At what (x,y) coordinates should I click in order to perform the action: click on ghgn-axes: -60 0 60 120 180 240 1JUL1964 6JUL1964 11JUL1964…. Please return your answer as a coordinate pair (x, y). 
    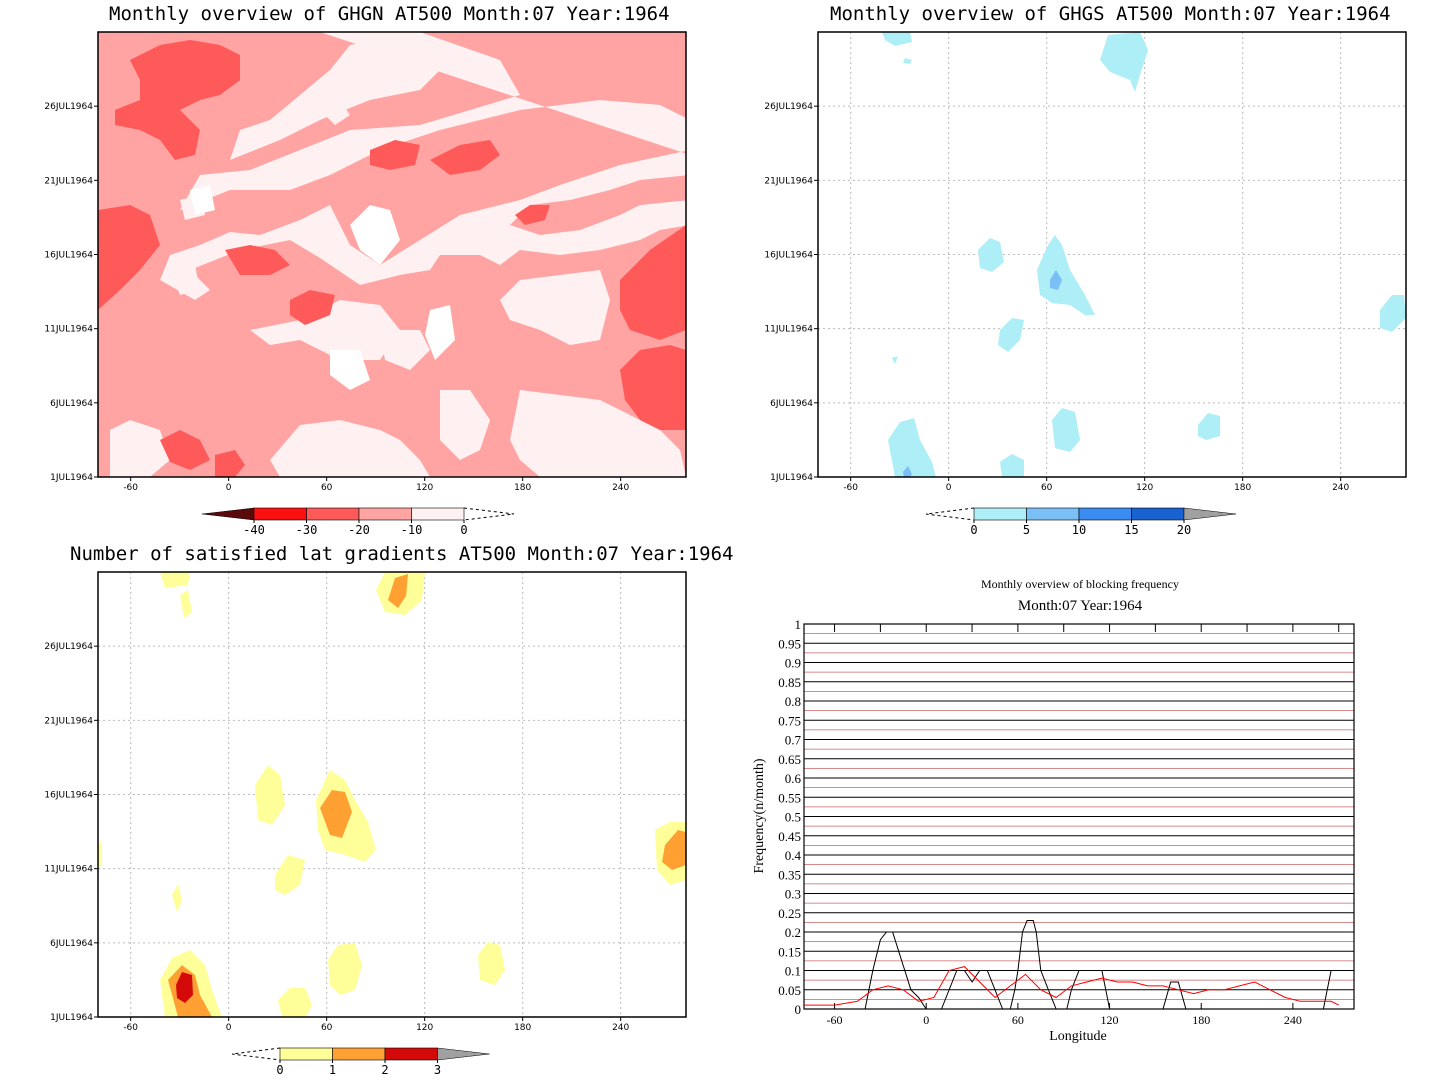
    Looking at the image, I should click on (336, 297).